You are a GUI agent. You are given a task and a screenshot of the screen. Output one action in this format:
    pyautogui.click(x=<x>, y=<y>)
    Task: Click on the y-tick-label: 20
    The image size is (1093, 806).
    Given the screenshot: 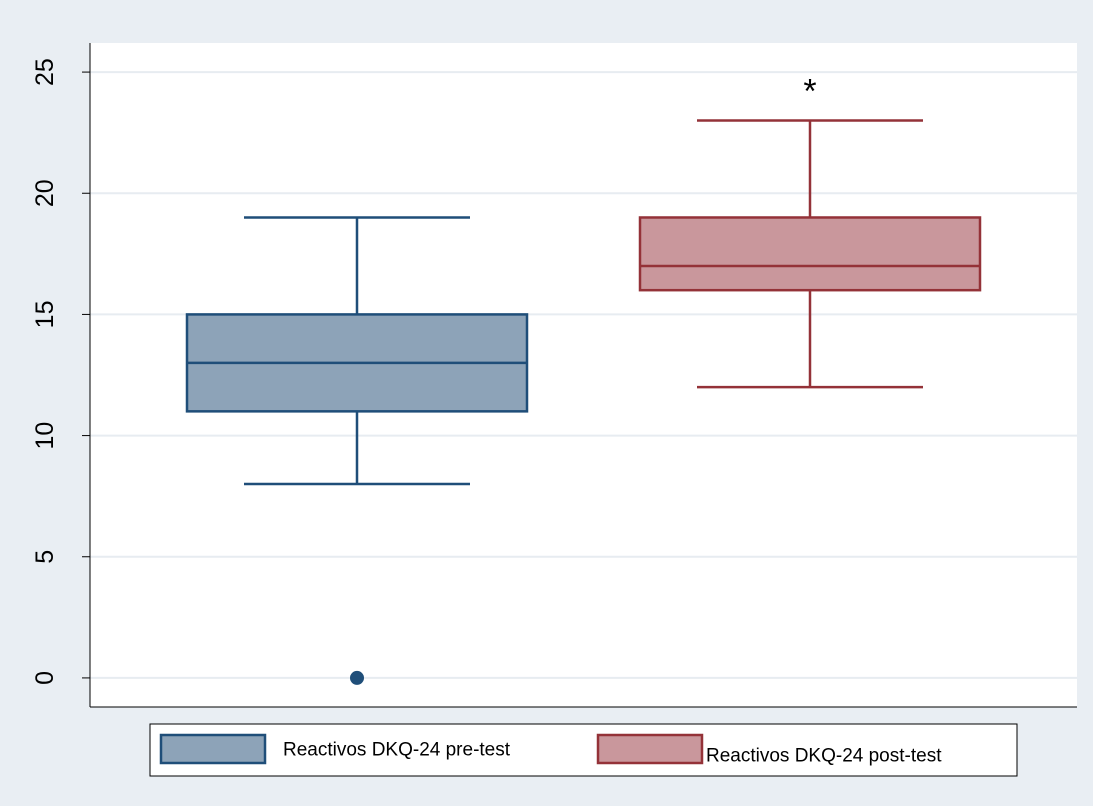 What is the action you would take?
    pyautogui.click(x=45, y=193)
    